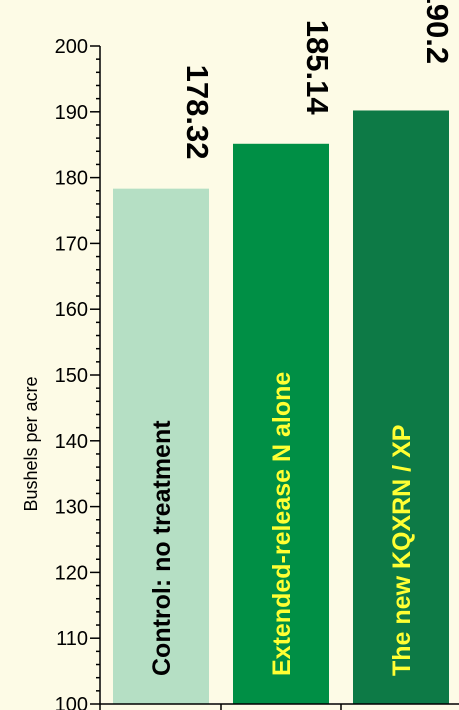 This screenshot has width=459, height=710. I want to click on bar-category-label: Extended-release N alone, so click(282, 524).